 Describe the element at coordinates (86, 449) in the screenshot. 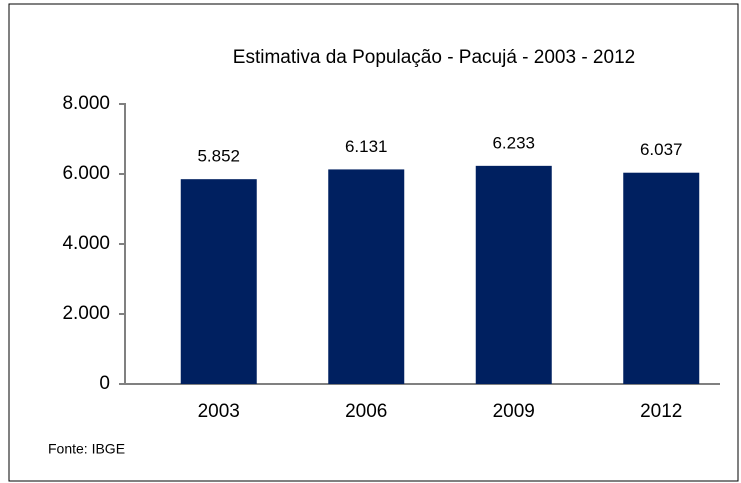

I see `source-note: Fonte: IBGE` at that location.